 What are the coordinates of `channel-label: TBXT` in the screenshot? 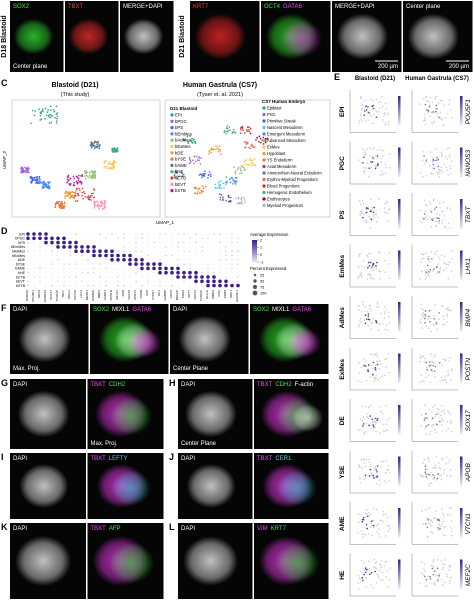 It's located at (265, 459).